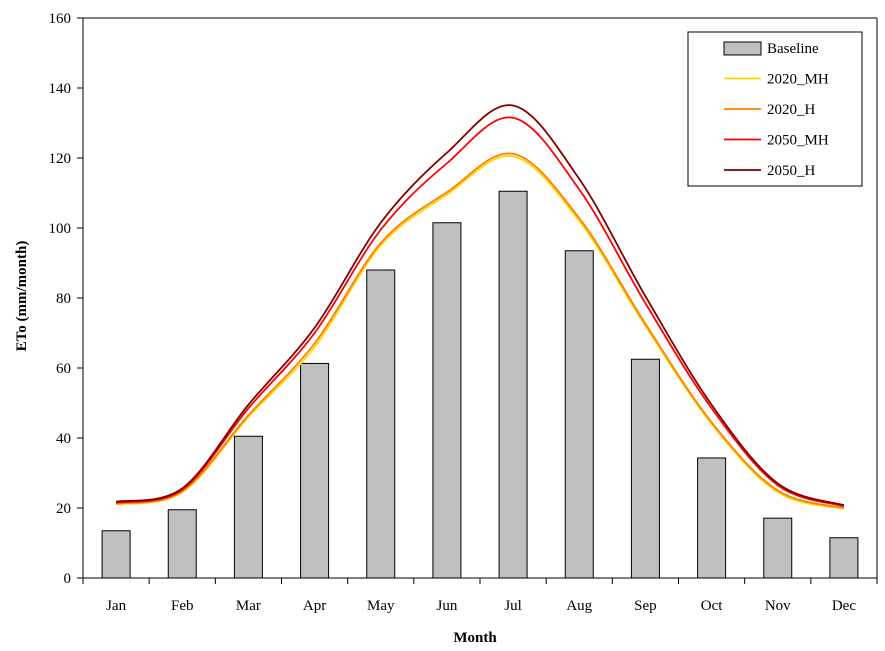 The width and height of the screenshot is (885, 651). Describe the element at coordinates (513, 384) in the screenshot. I see `bar-jul` at that location.